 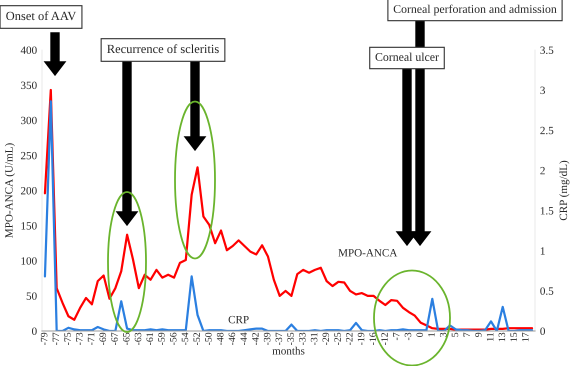 I want to click on x-tick-label: -52, so click(x=196, y=338).